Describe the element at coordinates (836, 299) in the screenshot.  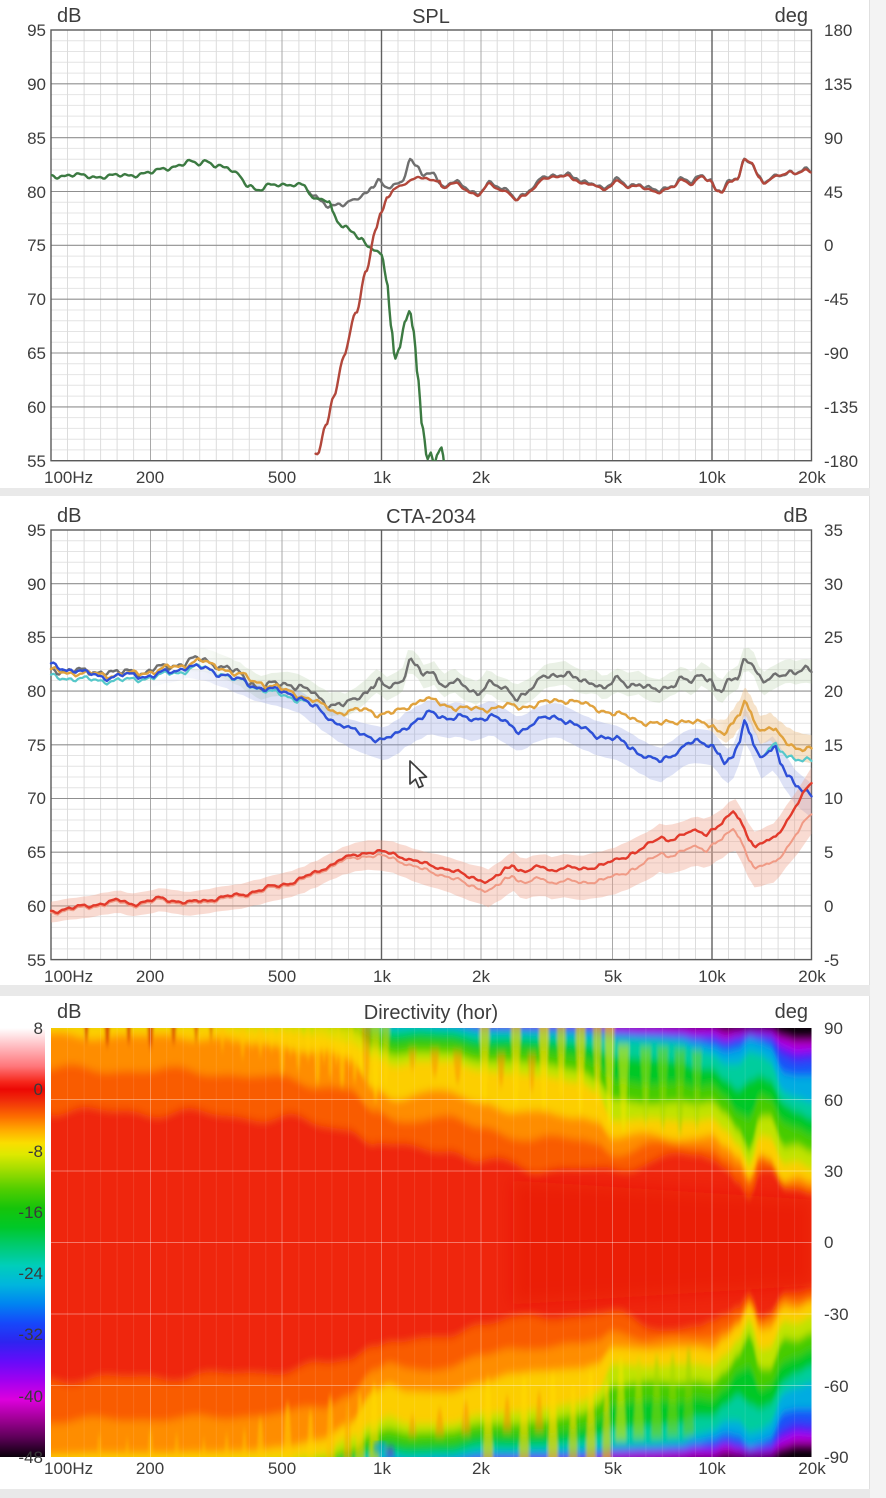
I see `svg-text: -45` at that location.